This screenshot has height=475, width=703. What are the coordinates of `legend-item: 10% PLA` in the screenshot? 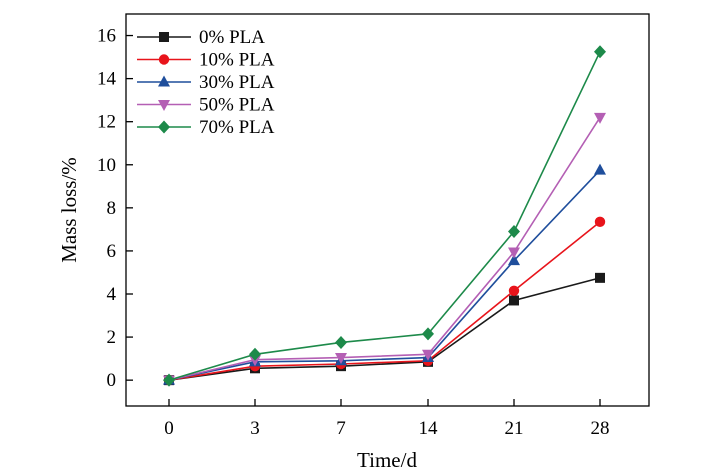 It's located at (206, 60).